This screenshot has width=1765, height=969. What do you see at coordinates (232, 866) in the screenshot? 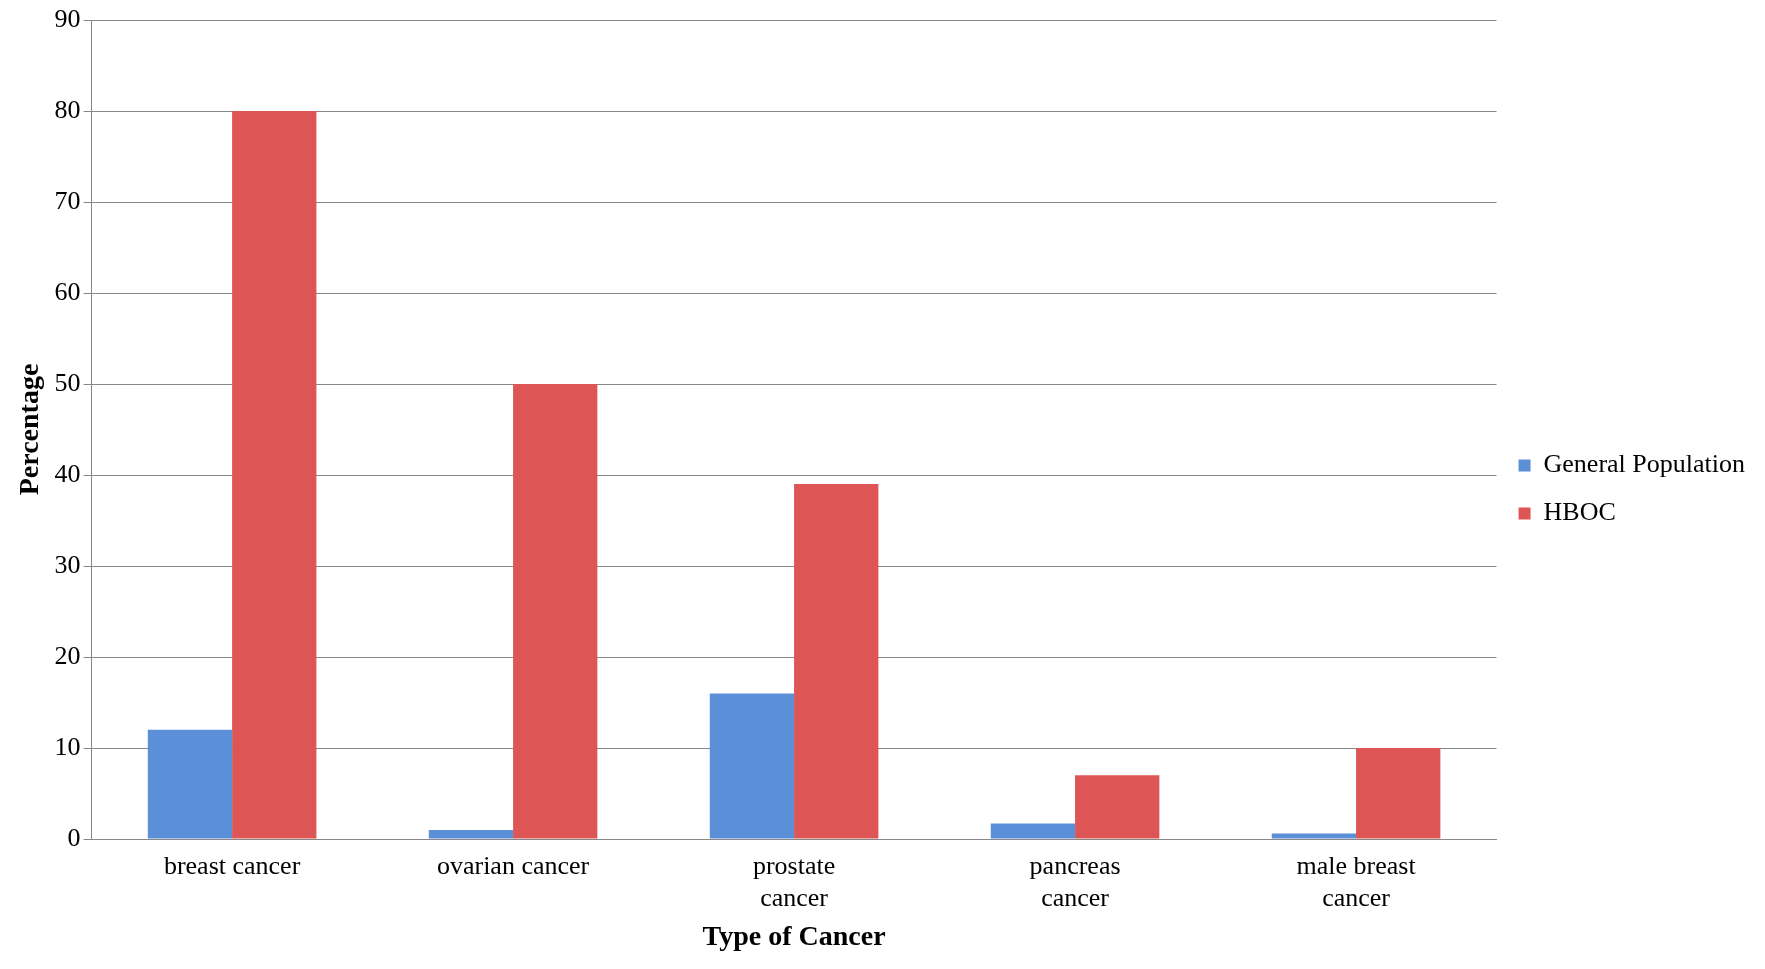
I see `x-tick-label: breast cancer` at bounding box center [232, 866].